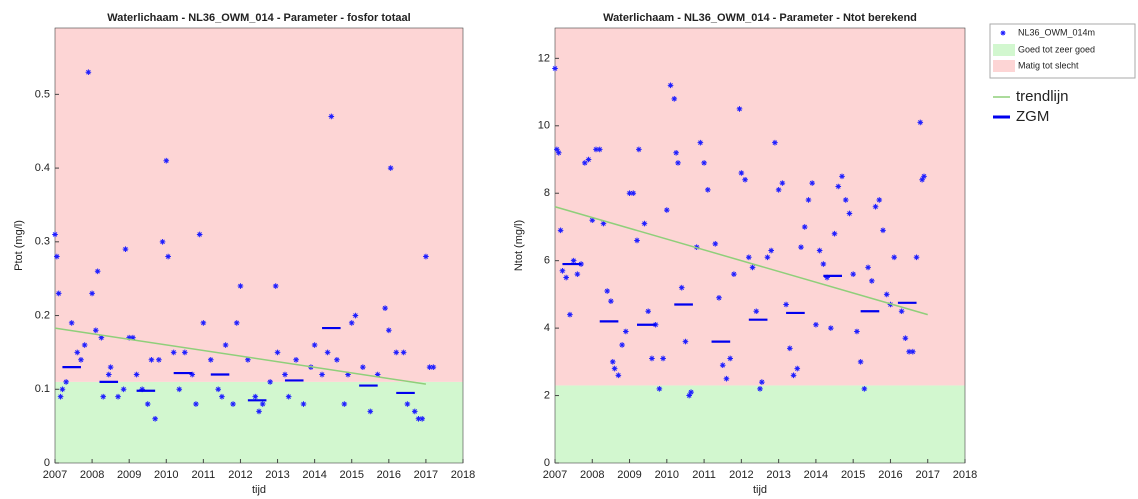  What do you see at coordinates (965, 475) in the screenshot?
I see `x-tick-label: 2018` at bounding box center [965, 475].